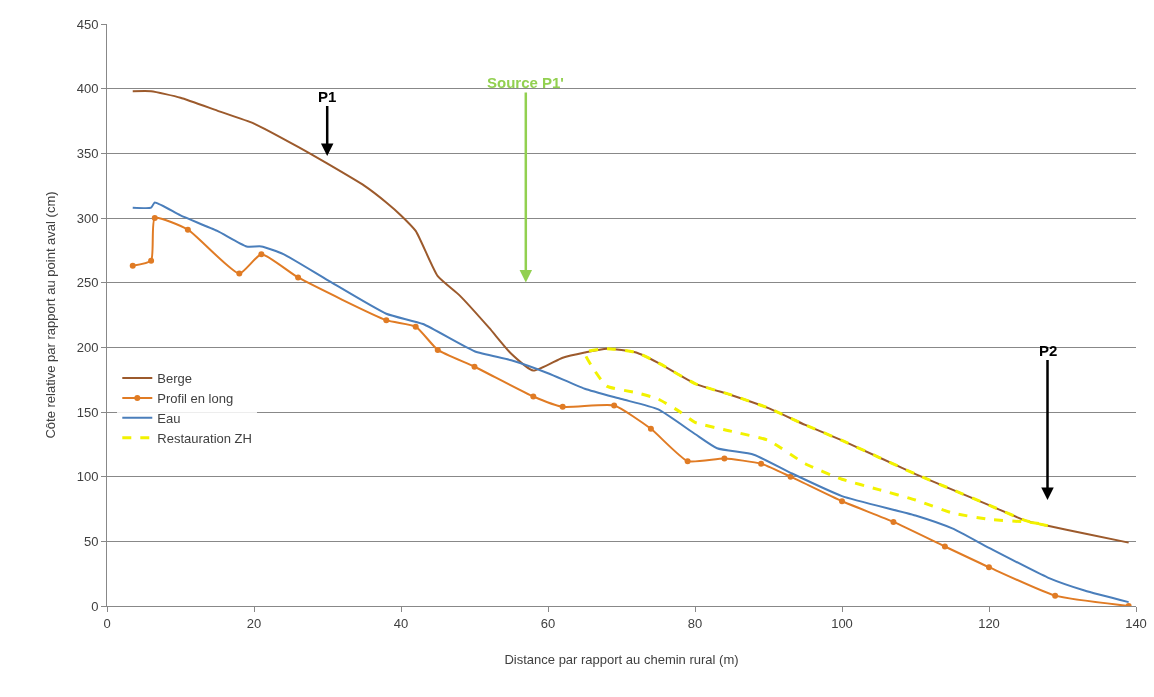 This screenshot has width=1154, height=697. I want to click on y-tick-label: 200, so click(87, 347).